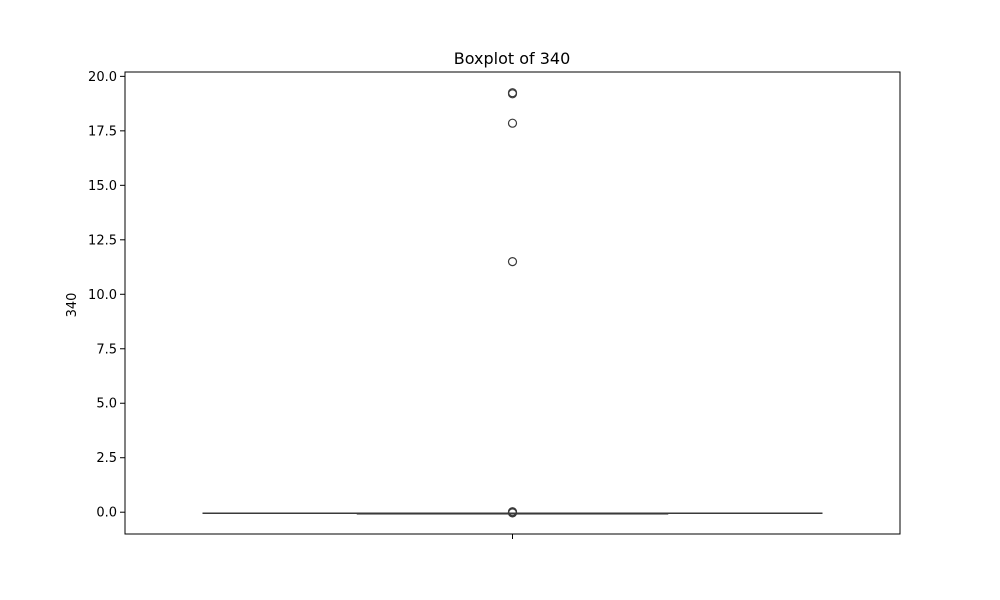  Describe the element at coordinates (102, 186) in the screenshot. I see `y-tick-label: 15.0` at that location.